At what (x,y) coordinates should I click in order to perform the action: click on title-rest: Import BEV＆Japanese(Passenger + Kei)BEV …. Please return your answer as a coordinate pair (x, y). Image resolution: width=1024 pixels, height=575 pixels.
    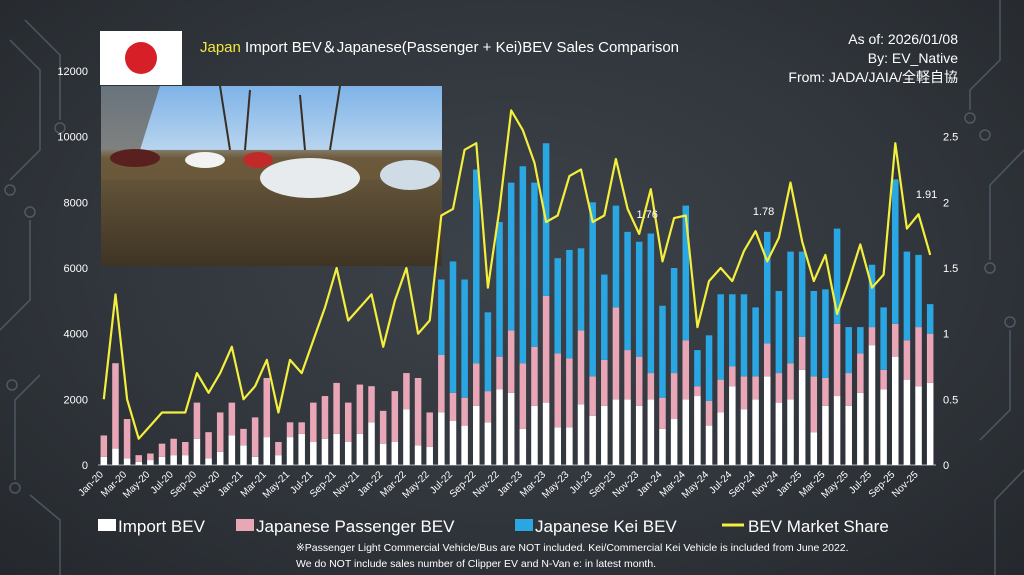
    Looking at the image, I should click on (460, 47).